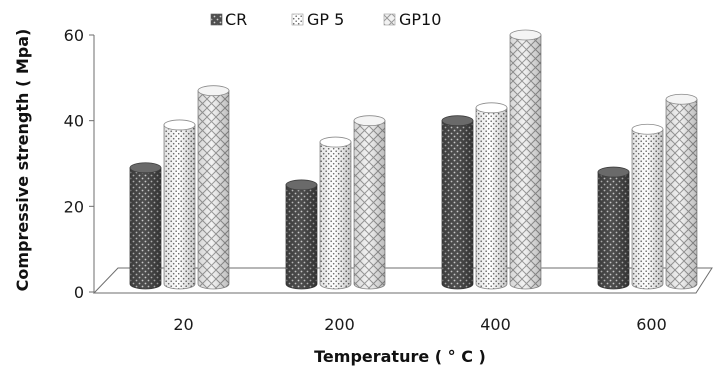 This screenshot has width=715, height=372. Describe the element at coordinates (183, 324) in the screenshot. I see `x-tick-label: 20` at that location.